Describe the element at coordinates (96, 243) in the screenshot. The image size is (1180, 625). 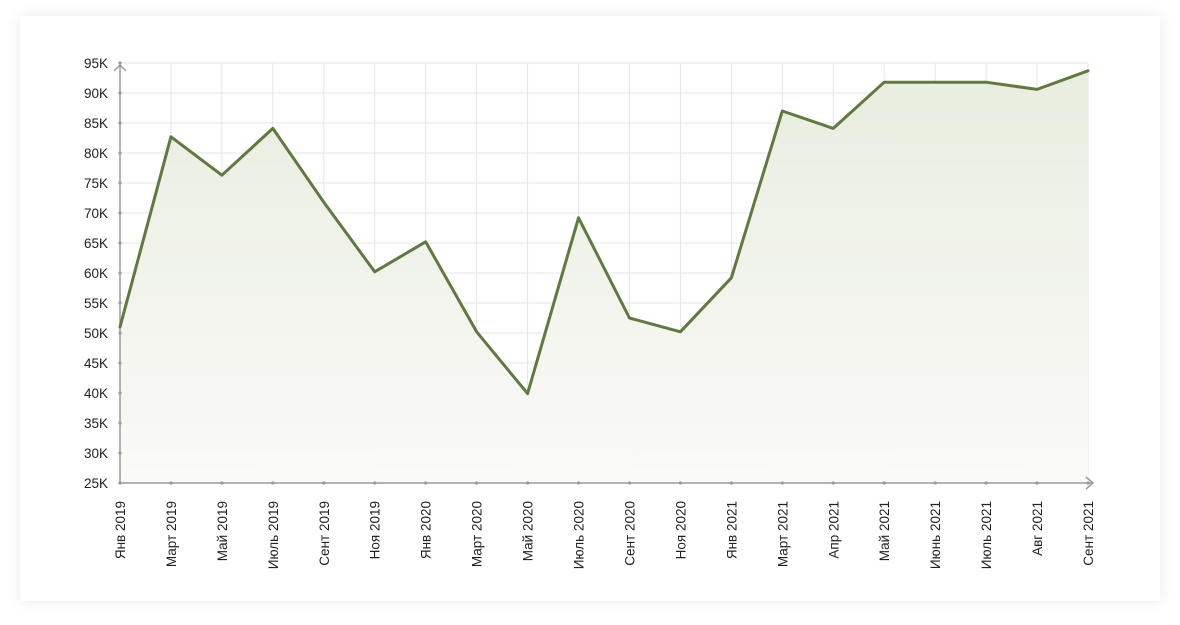
I see `y-tick-label: 65K` at that location.